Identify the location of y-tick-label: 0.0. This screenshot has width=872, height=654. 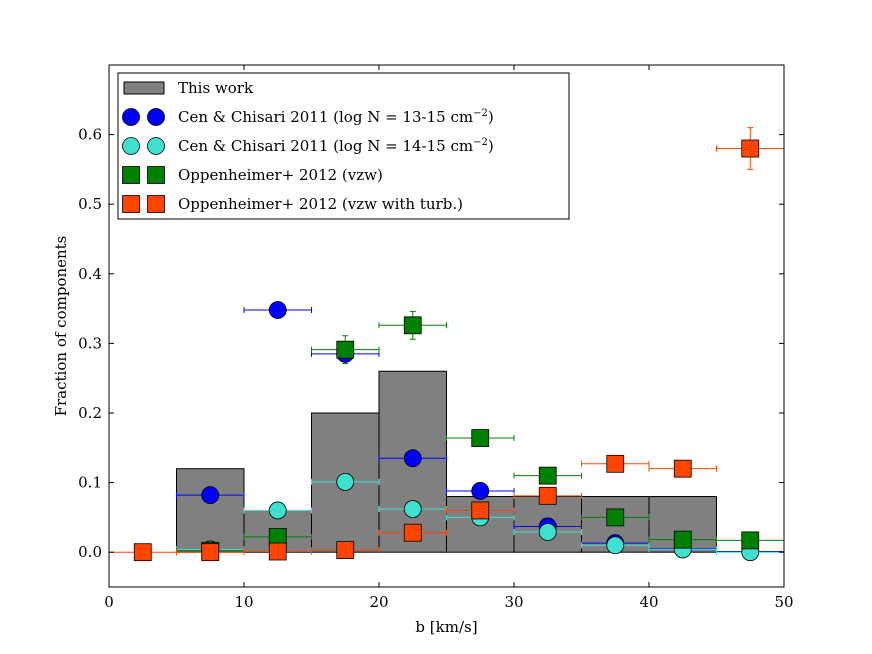
(90, 552).